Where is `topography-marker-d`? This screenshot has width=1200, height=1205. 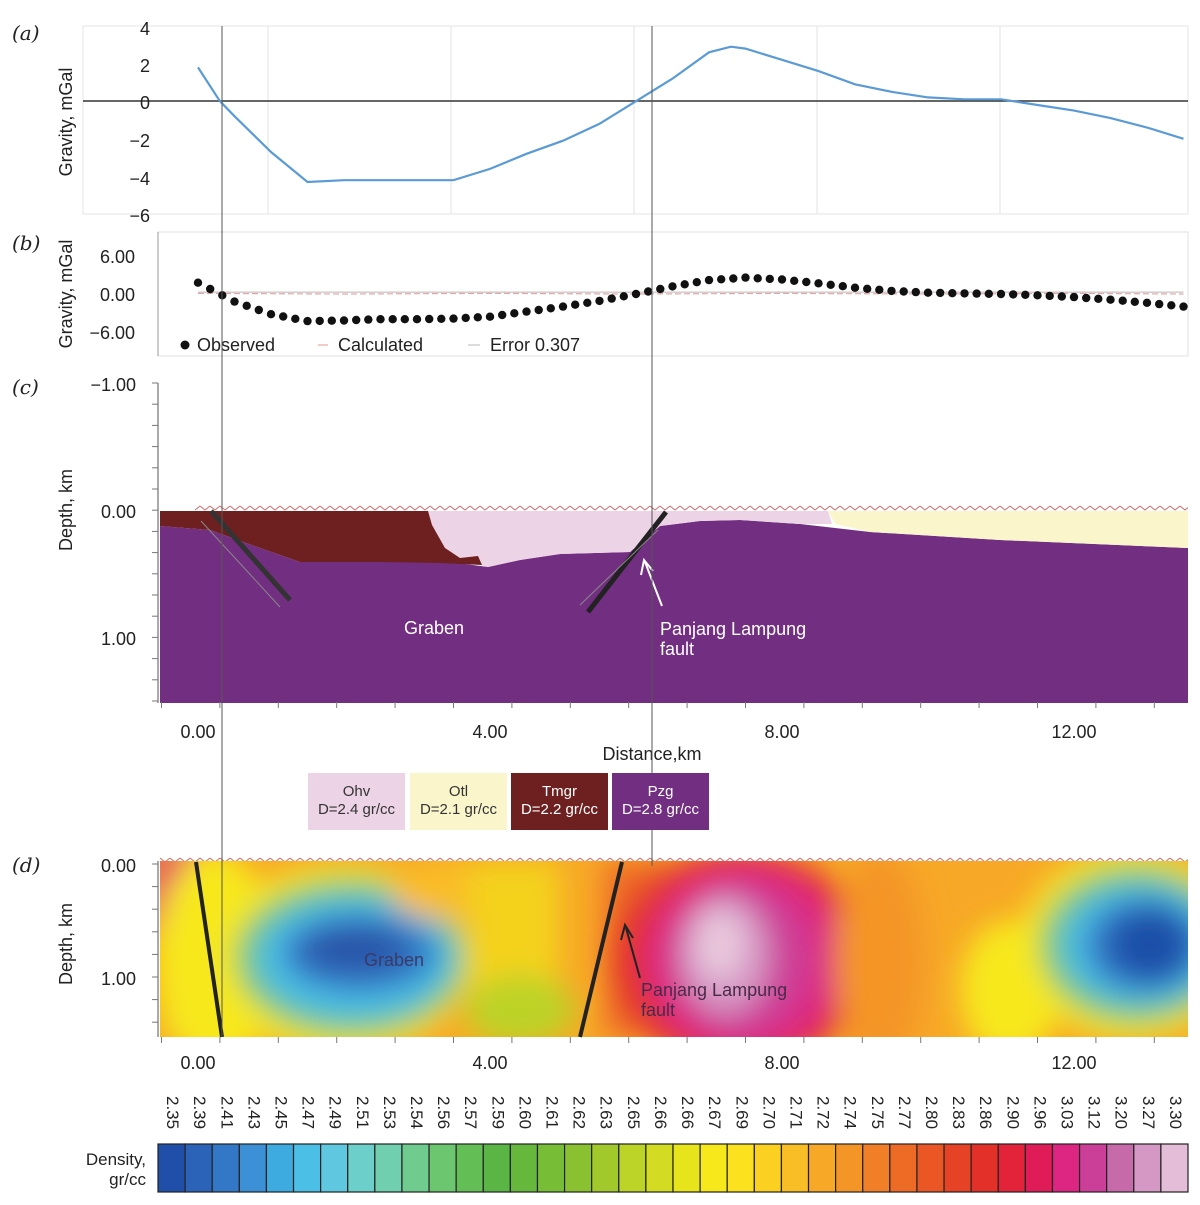 topography-marker-d is located at coordinates (674, 858).